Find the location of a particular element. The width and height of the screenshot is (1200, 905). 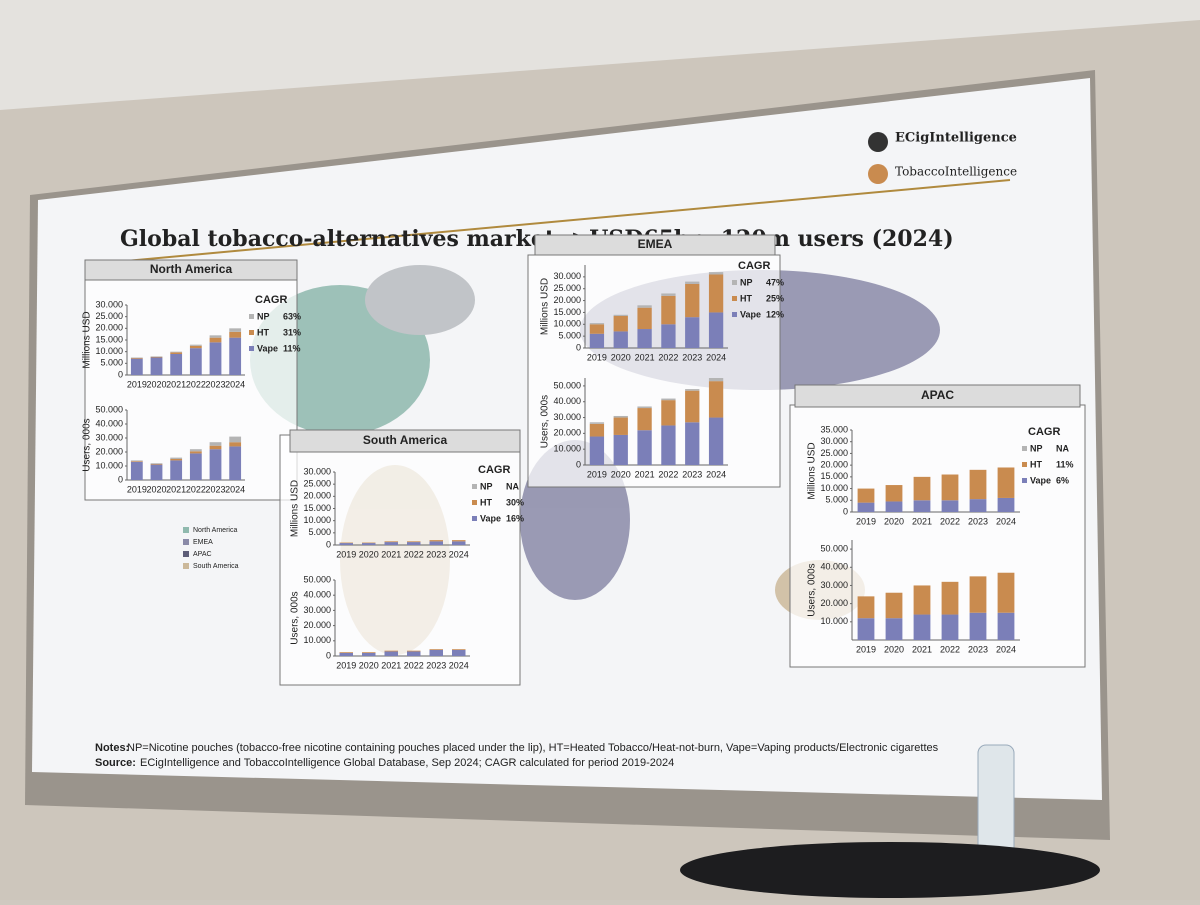

legend-label: Vape is located at coordinates (267, 348).